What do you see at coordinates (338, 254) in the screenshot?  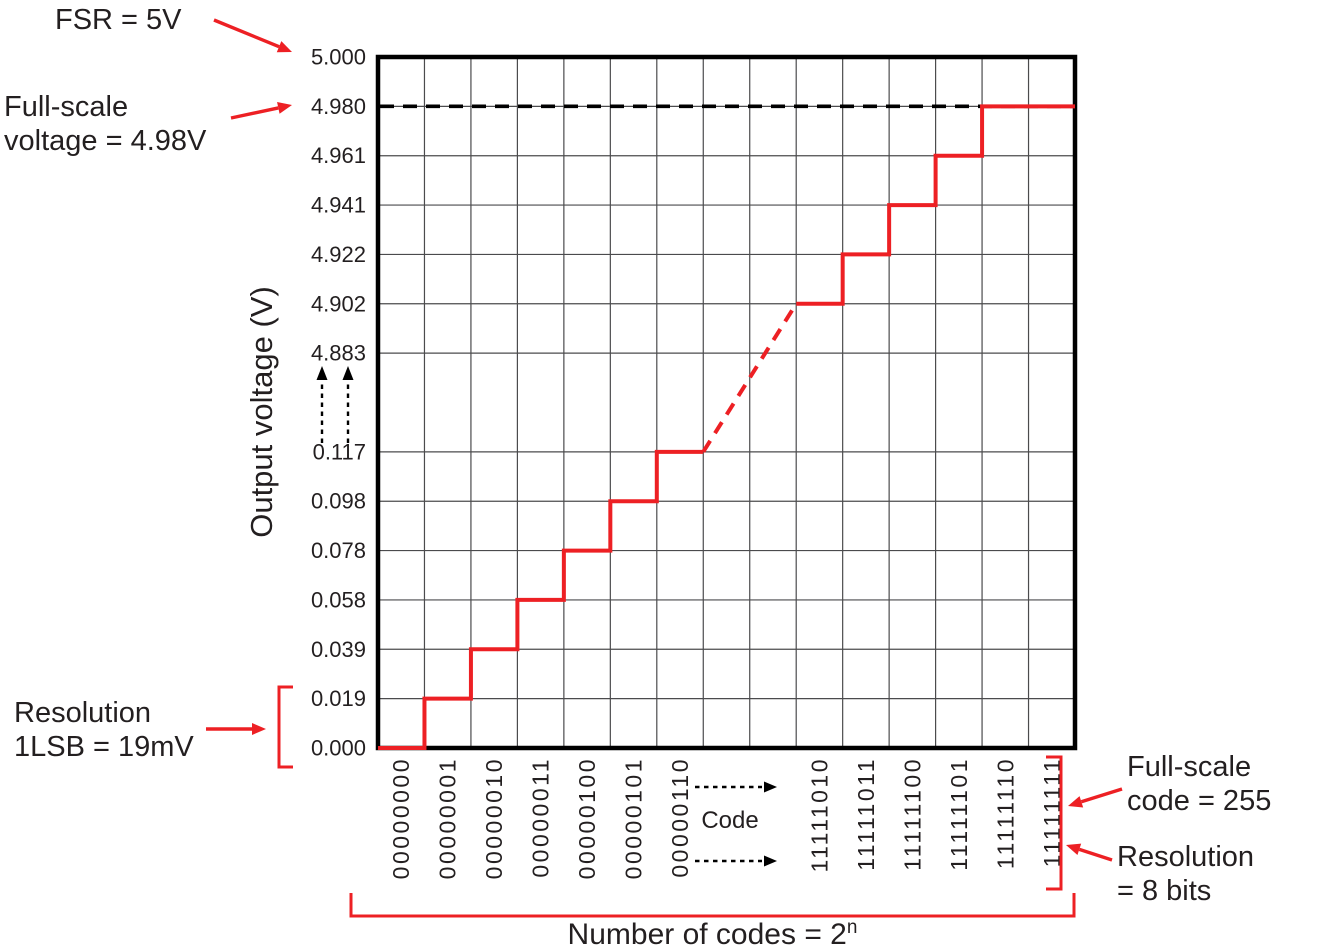 I see `y-tick-label: 4.922` at bounding box center [338, 254].